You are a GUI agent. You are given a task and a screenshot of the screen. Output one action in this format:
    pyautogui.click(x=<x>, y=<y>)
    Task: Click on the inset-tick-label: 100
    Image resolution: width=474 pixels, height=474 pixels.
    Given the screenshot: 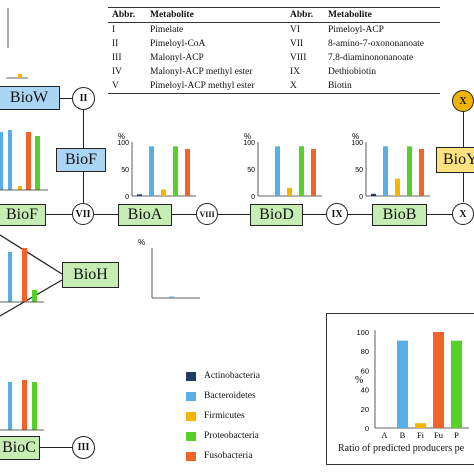 What is the action you would take?
    pyautogui.click(x=362, y=332)
    